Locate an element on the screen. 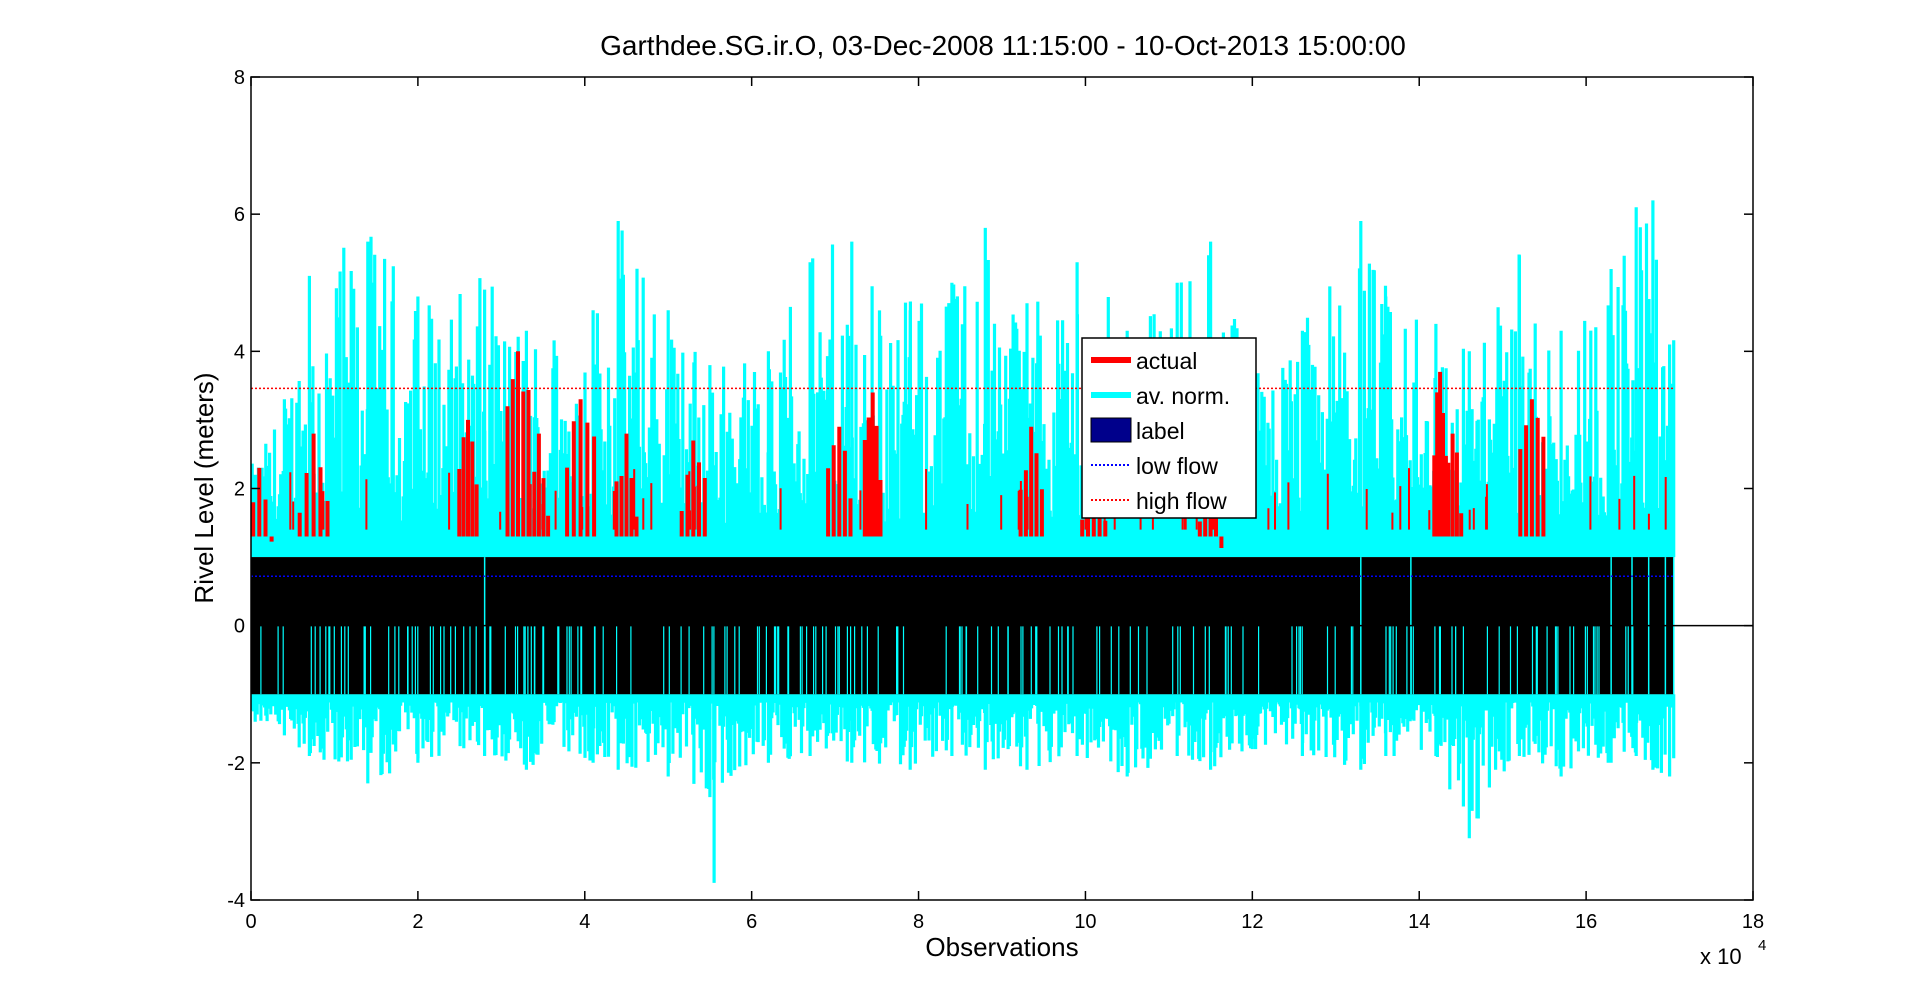 The image size is (1921, 1004). legend-label-low-flow: low flow is located at coordinates (1177, 466).